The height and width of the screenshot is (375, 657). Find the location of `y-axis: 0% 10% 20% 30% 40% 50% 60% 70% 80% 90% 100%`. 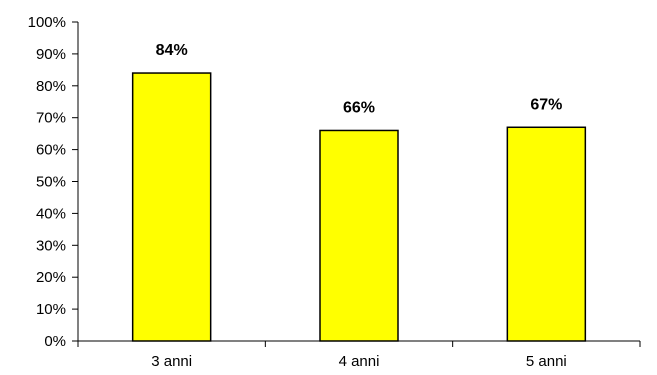

y-axis: 0% 10% 20% 30% 40% 50% 60% 70% 80% 90% 100% is located at coordinates (53, 182).